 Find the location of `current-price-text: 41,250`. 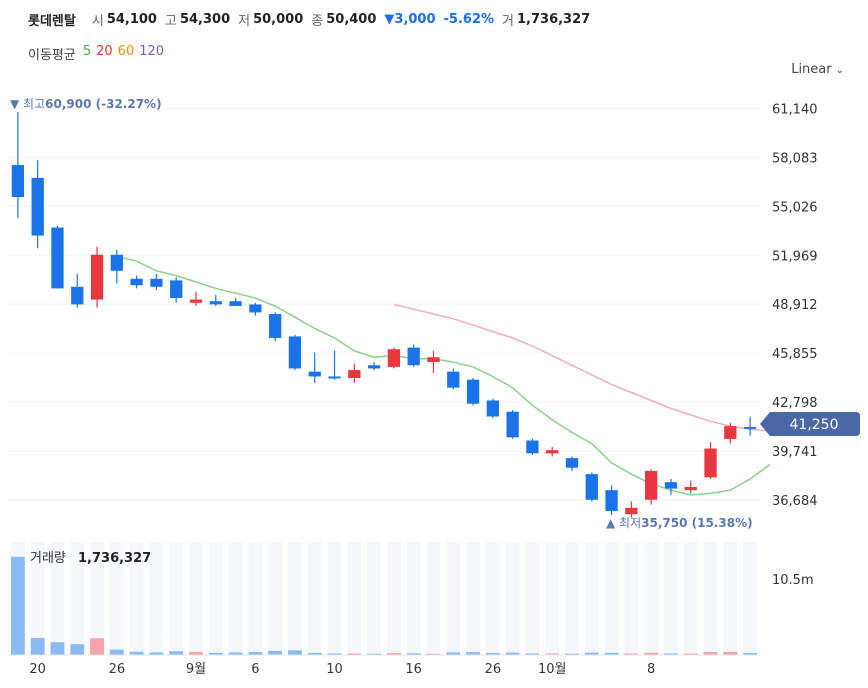

current-price-text: 41,250 is located at coordinates (814, 425).